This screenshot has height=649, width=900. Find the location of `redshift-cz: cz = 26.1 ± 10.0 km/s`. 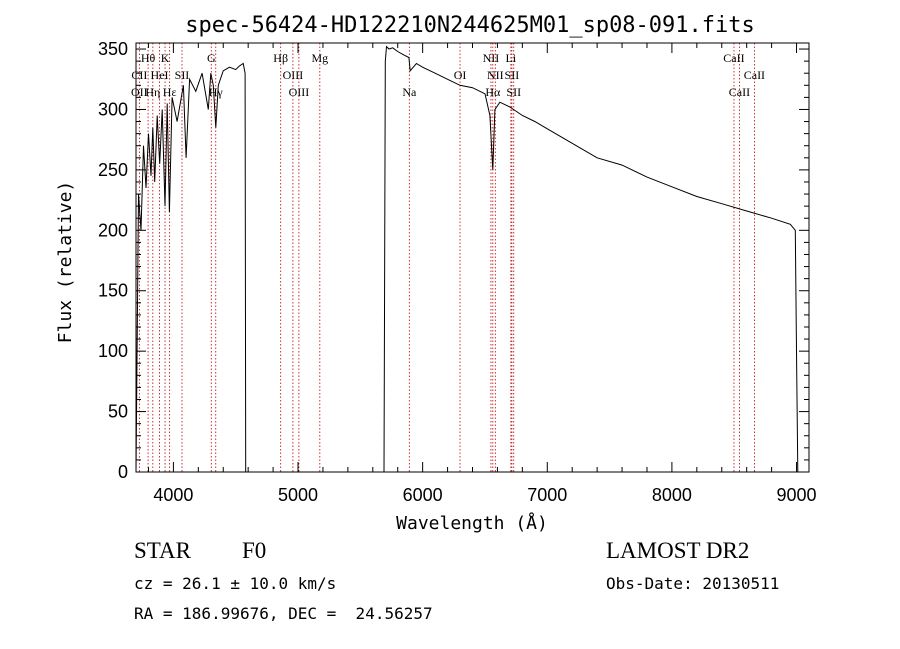

redshift-cz: cz = 26.1 ± 10.0 km/s is located at coordinates (235, 583).